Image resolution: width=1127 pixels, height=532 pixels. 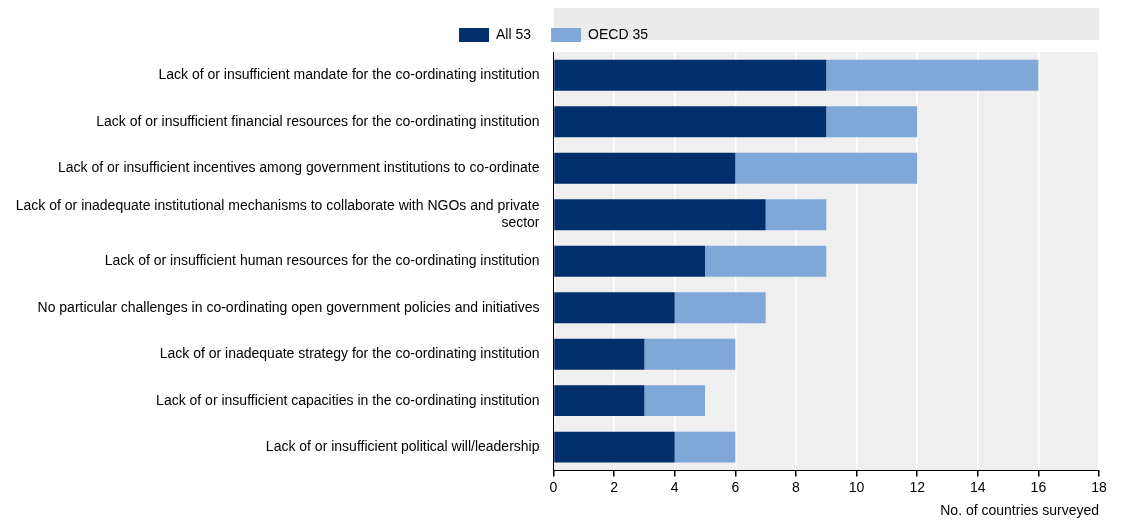 I want to click on x-tick-label: 8, so click(x=796, y=486).